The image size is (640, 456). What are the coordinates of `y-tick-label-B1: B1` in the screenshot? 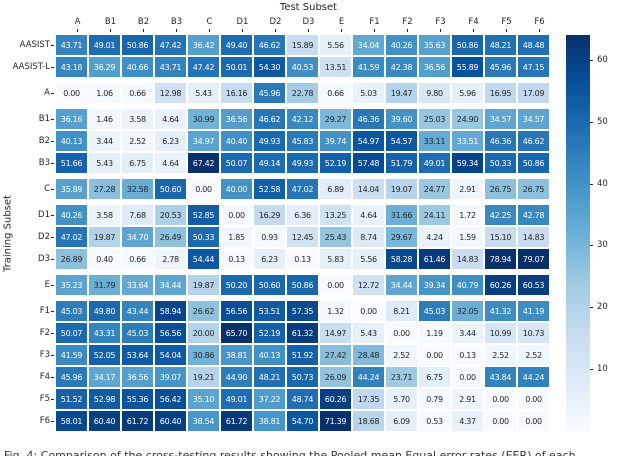 It's located at (28, 119).